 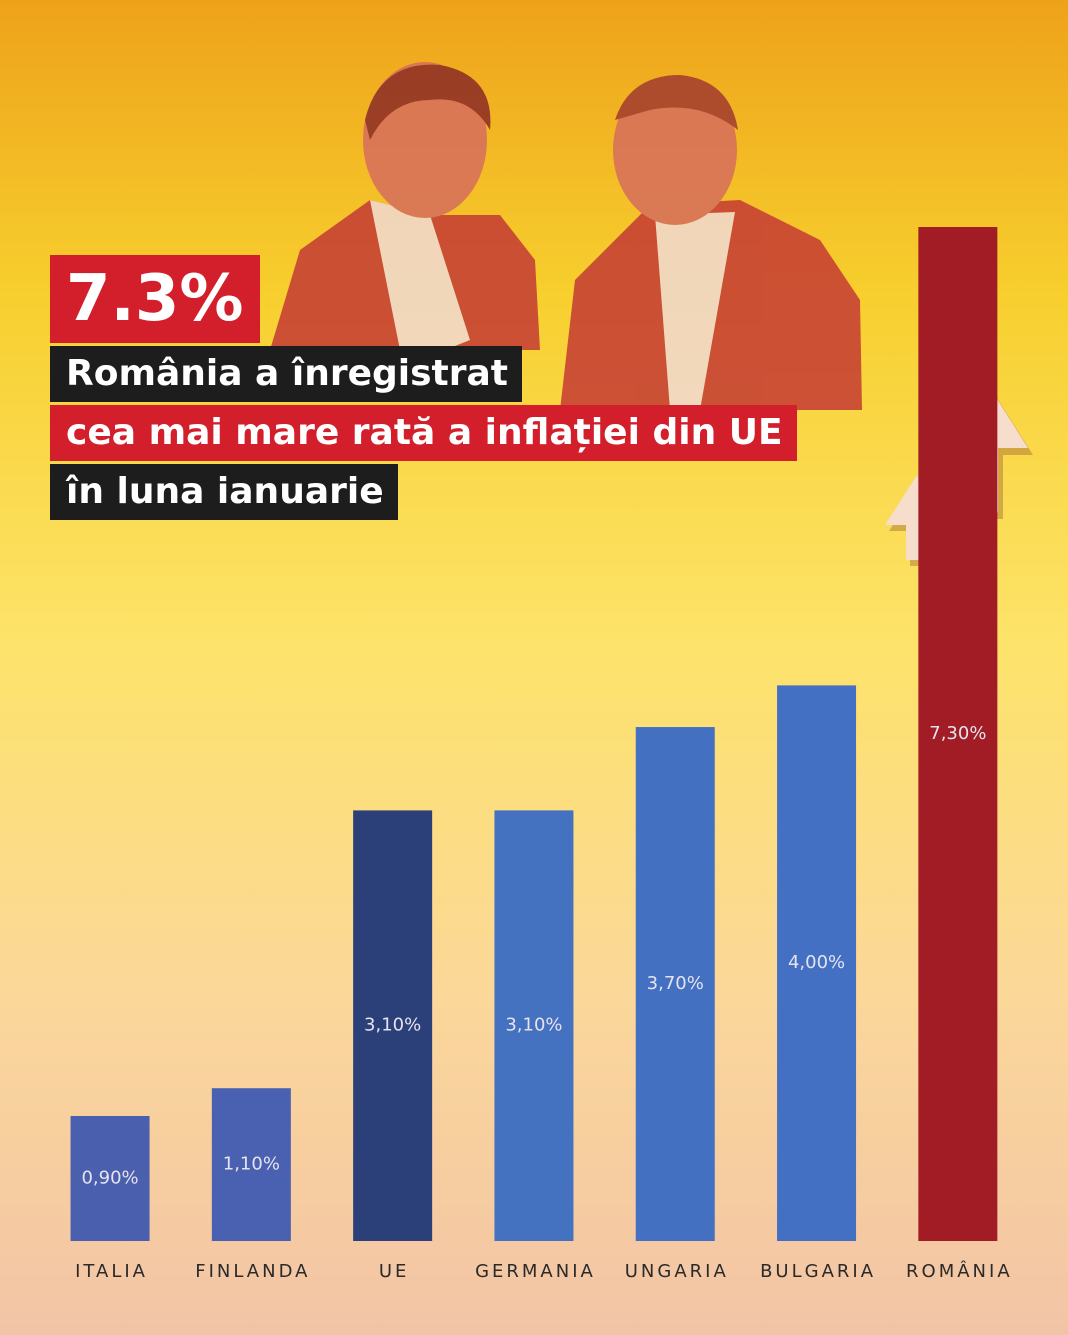 What do you see at coordinates (677, 1271) in the screenshot?
I see `x-tick-label: UNGARIA` at bounding box center [677, 1271].